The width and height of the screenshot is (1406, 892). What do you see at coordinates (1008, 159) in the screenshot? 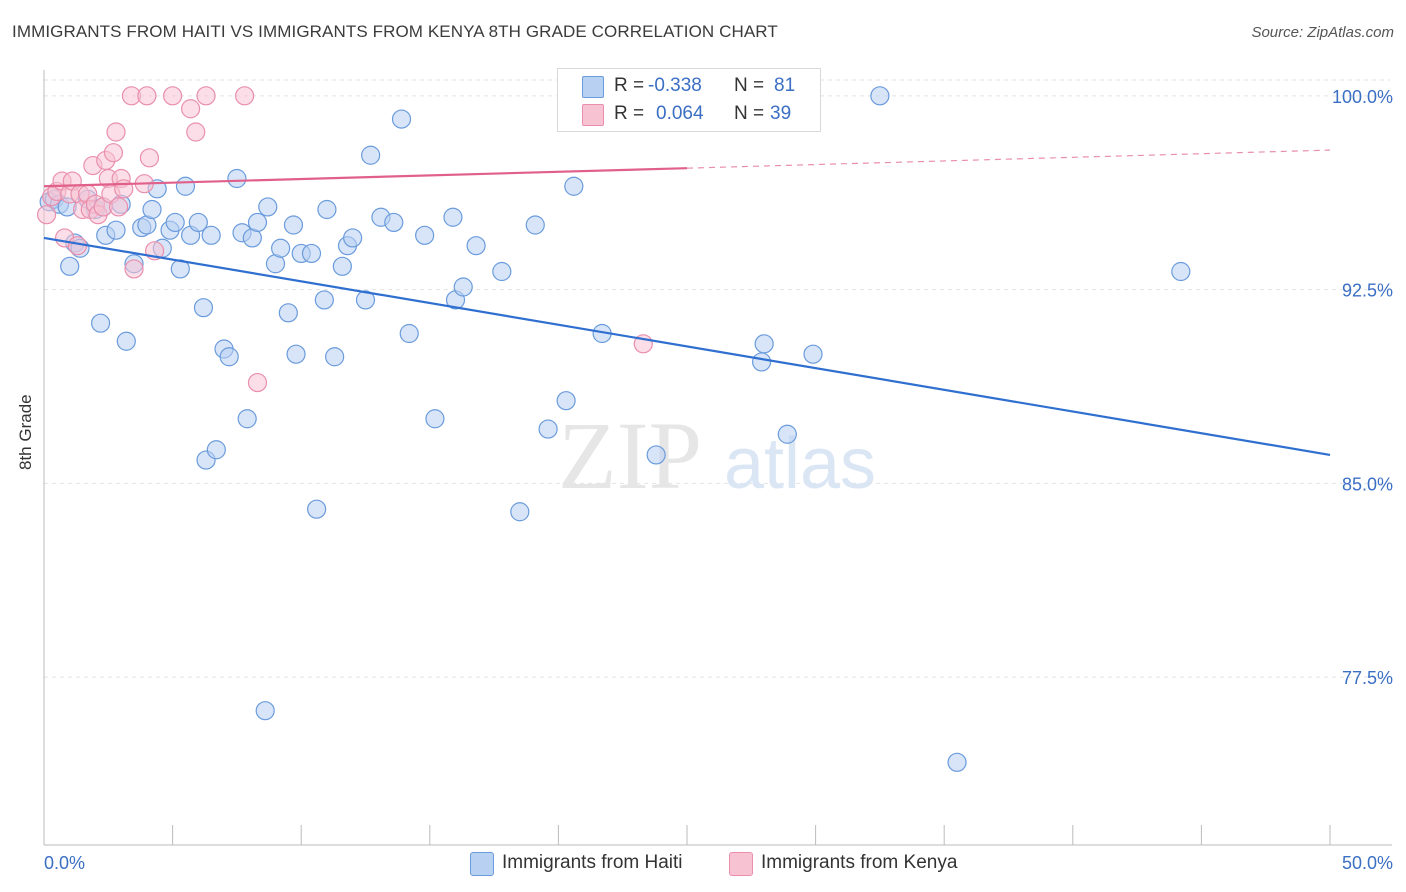
I see `kenya-trend-extension` at bounding box center [1008, 159].